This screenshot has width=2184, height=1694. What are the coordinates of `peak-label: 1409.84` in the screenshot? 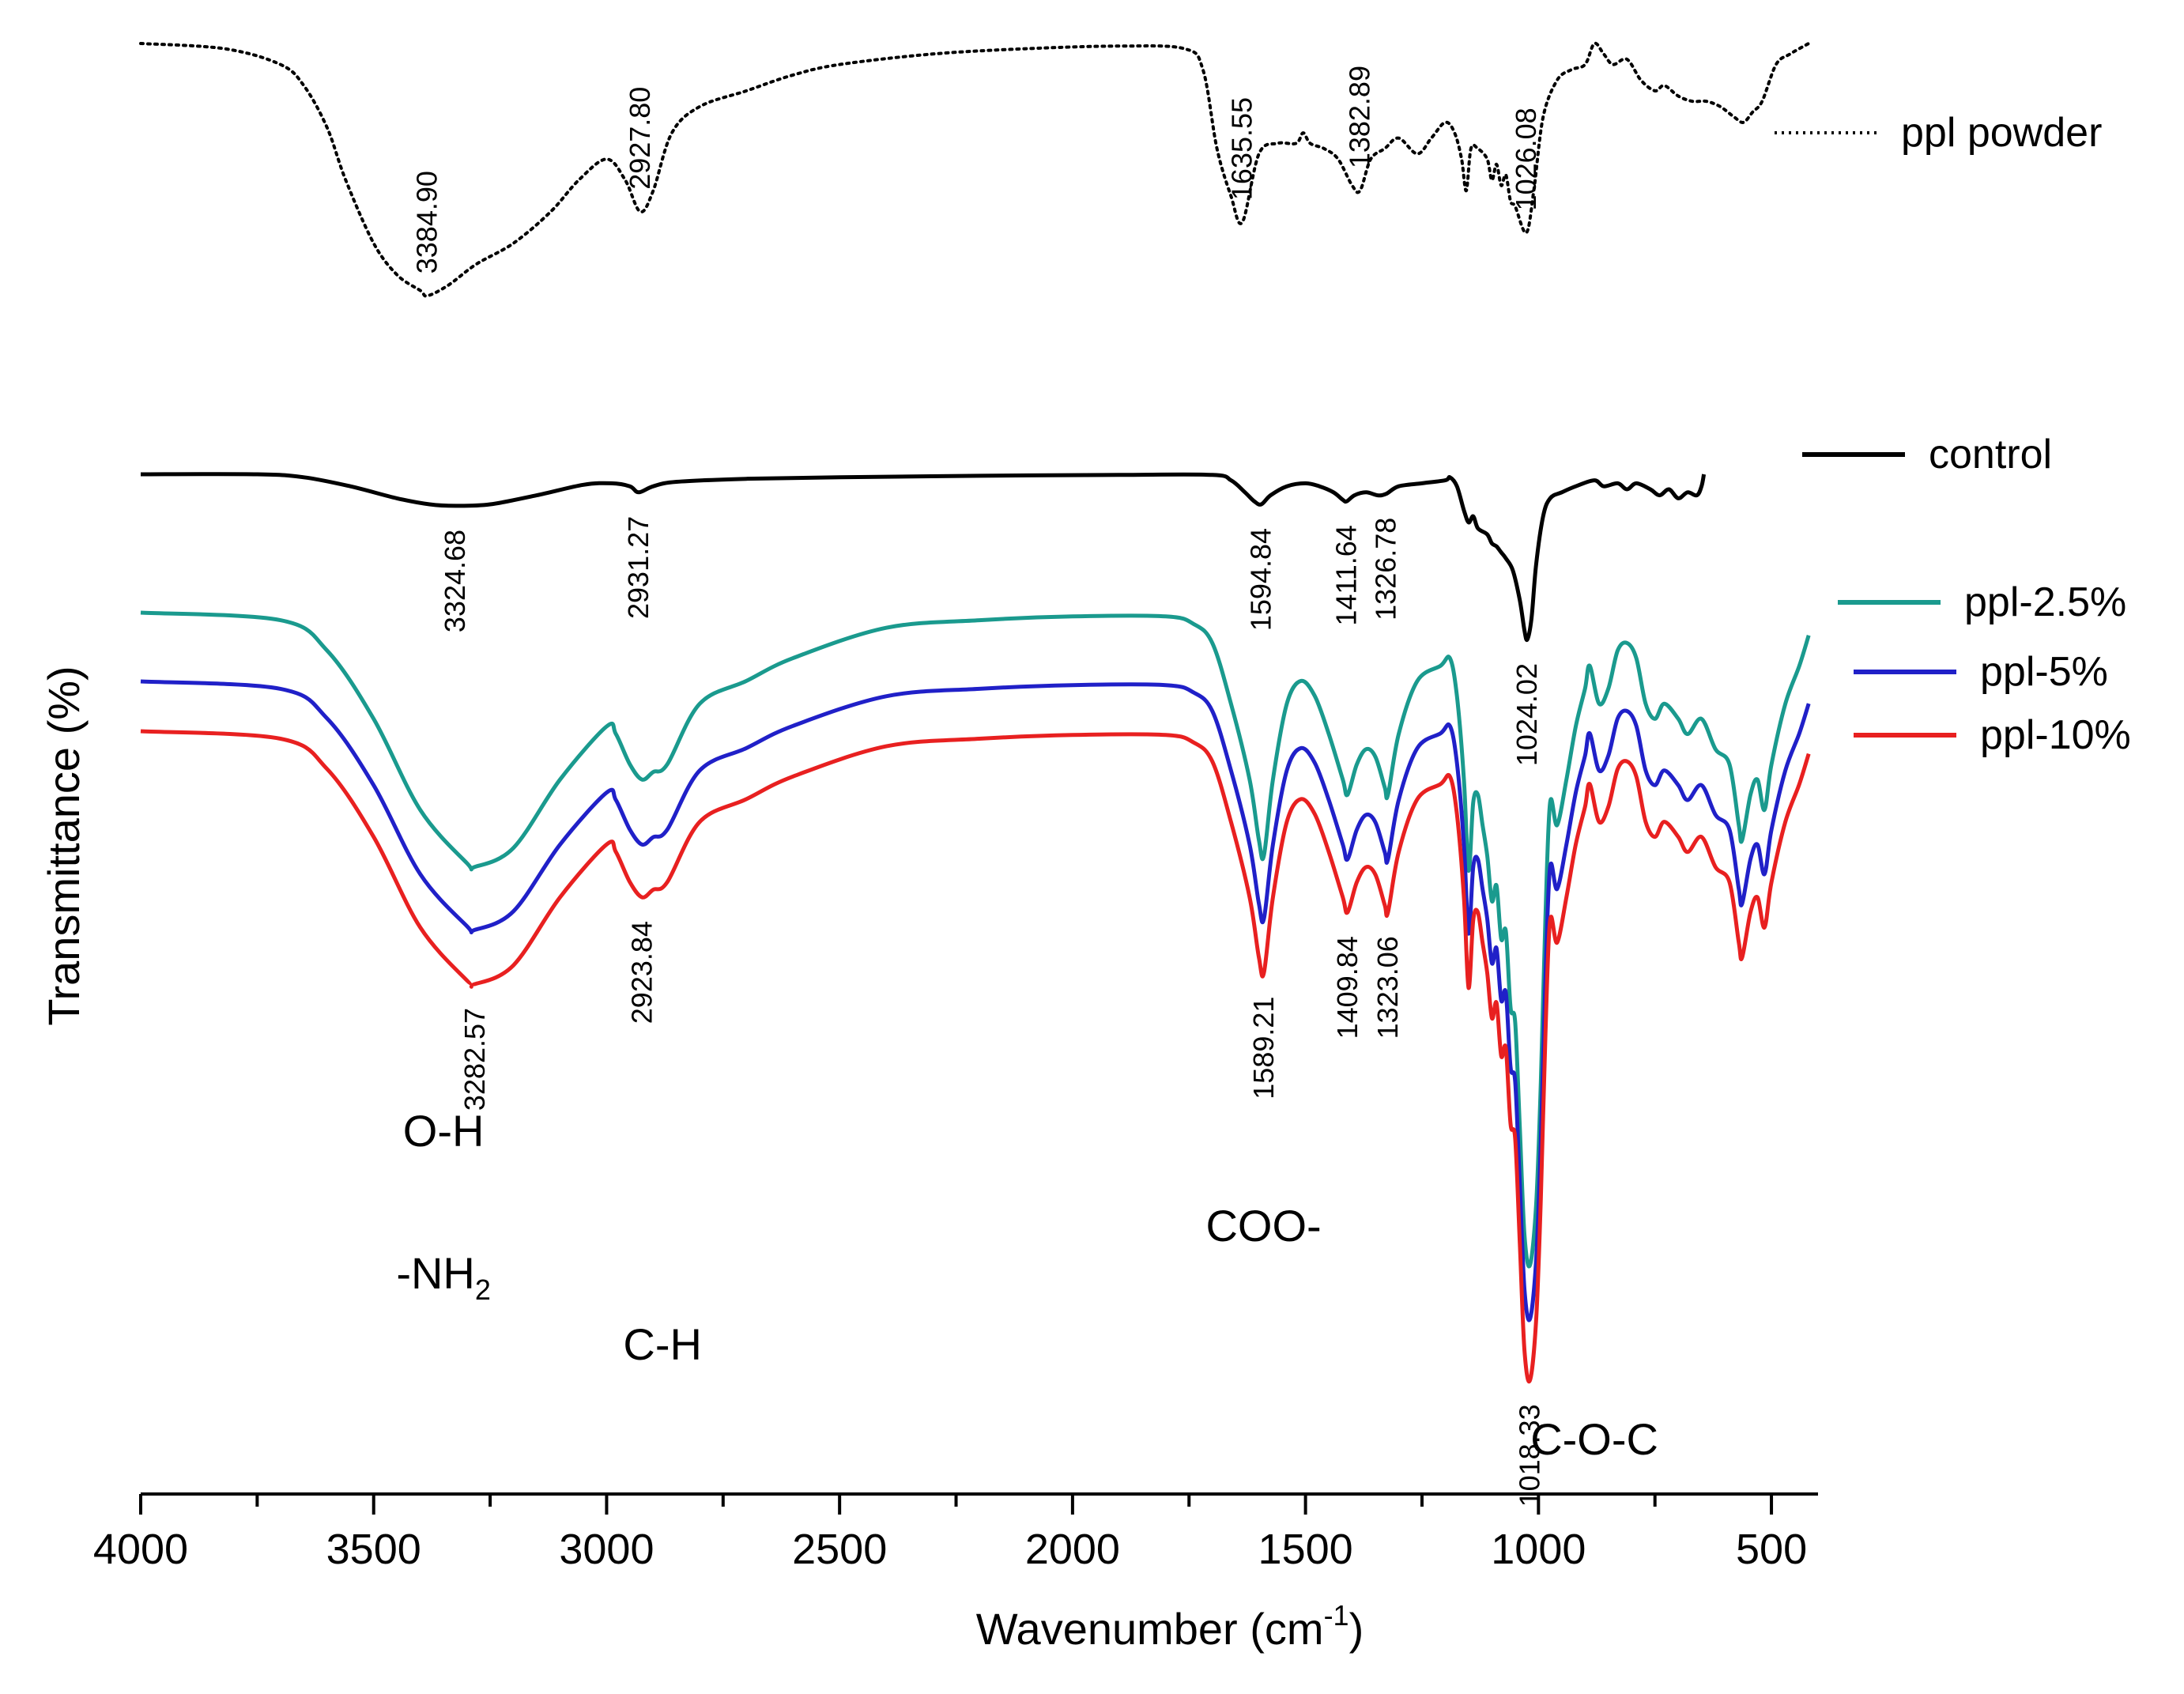 It's located at (1347, 987).